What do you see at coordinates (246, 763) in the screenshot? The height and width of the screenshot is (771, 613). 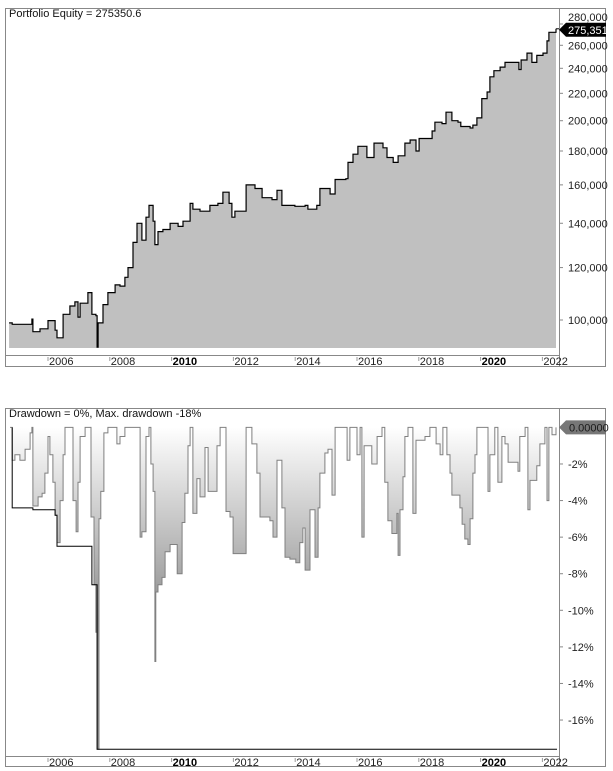 I see `drawdown-x-tick-label: 2012` at bounding box center [246, 763].